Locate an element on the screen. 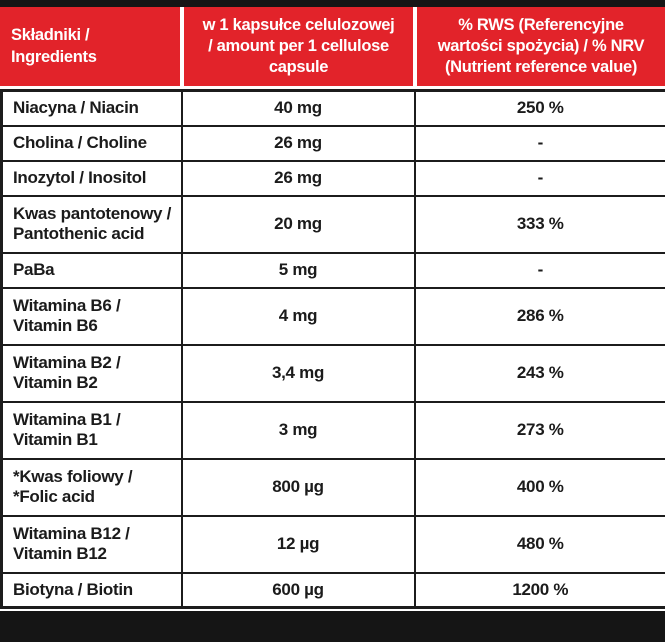  bottom-border-bar is located at coordinates (332, 626).